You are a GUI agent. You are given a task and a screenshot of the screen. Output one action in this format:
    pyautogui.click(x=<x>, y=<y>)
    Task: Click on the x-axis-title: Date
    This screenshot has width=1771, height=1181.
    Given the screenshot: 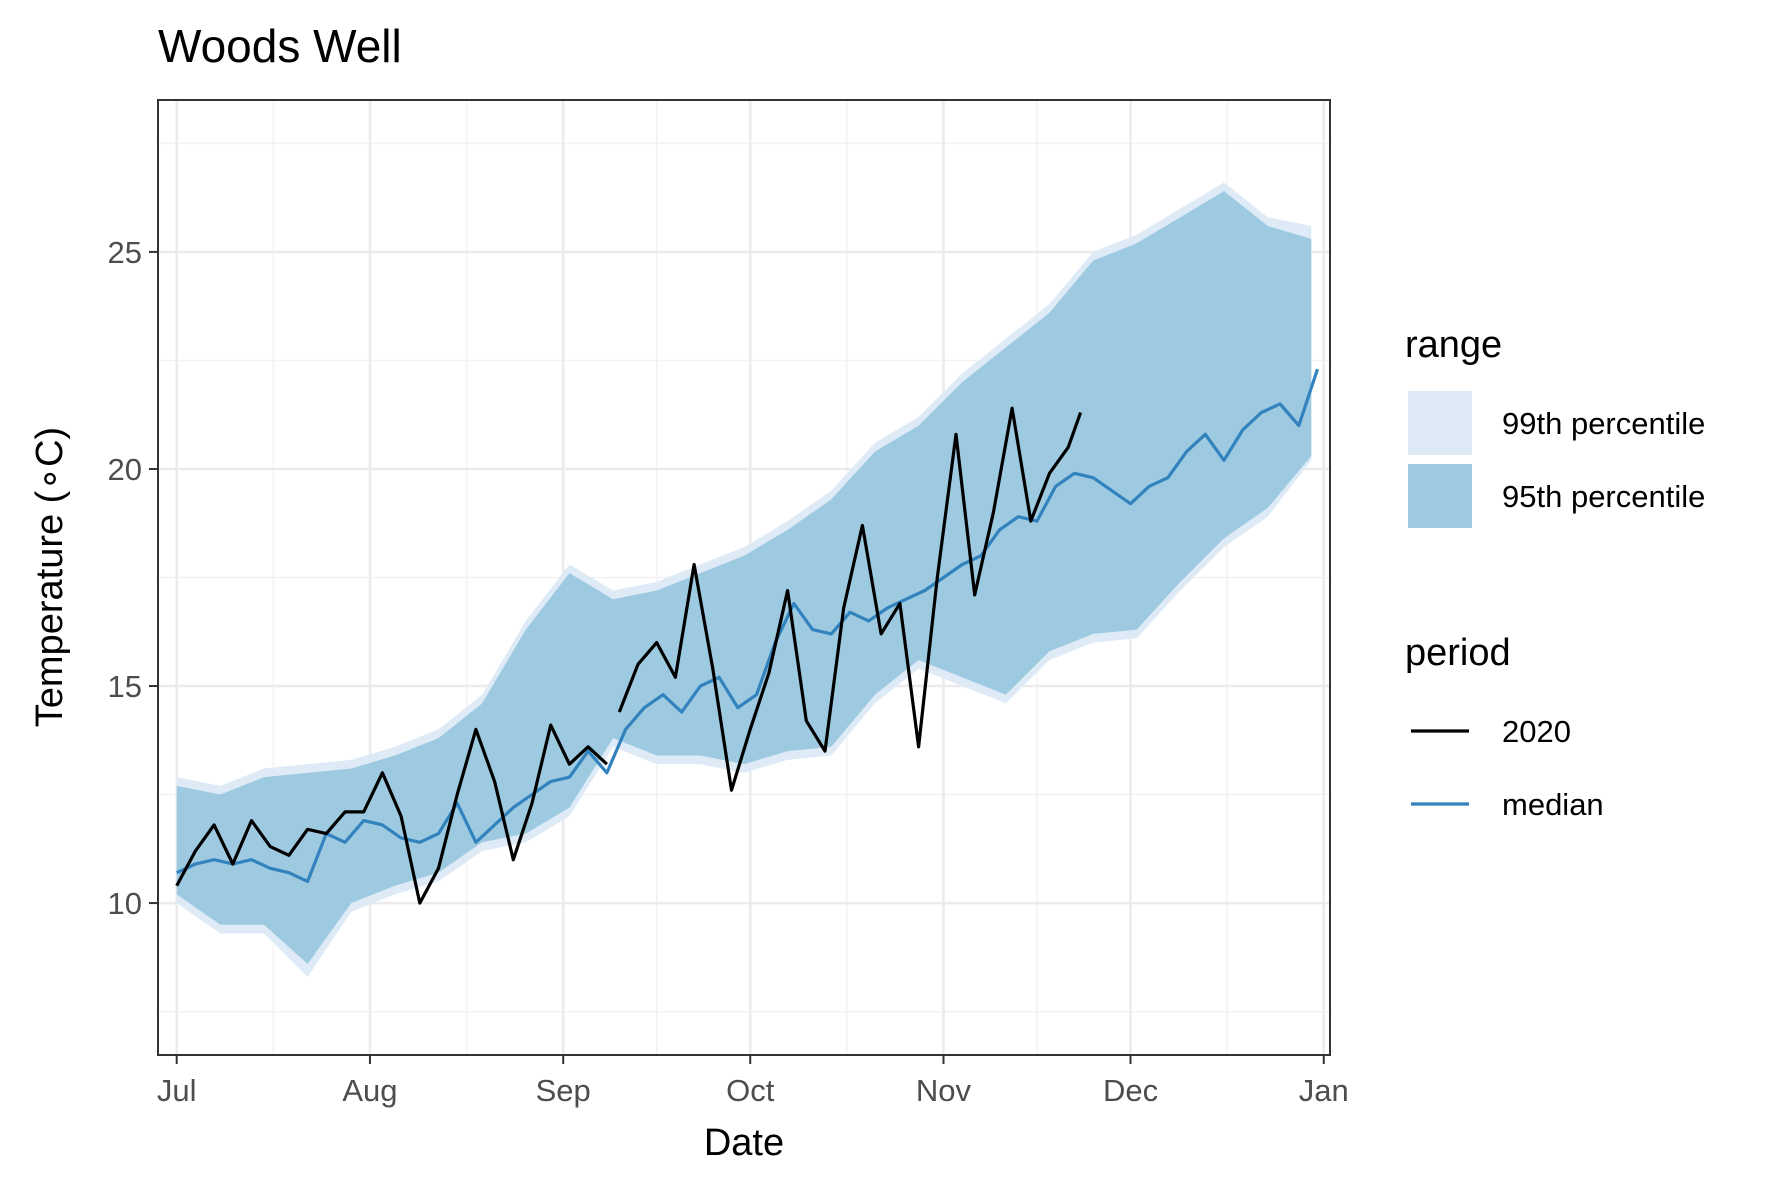 What is the action you would take?
    pyautogui.click(x=744, y=1143)
    